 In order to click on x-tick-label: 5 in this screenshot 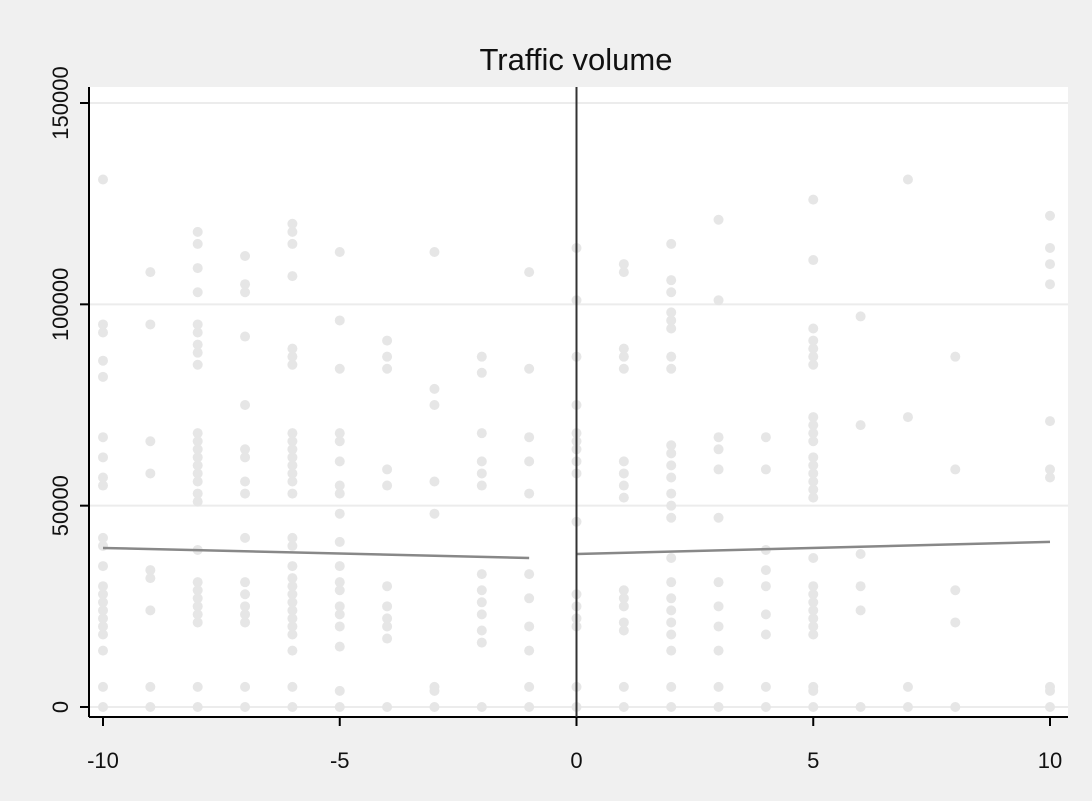, I will do `click(813, 760)`.